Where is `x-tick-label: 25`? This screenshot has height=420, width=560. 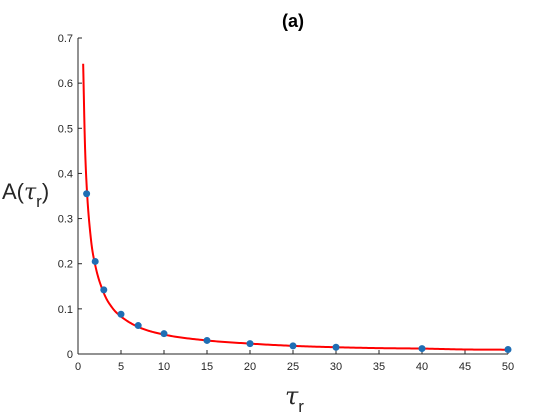
x-tick-label: 25 is located at coordinates (293, 367).